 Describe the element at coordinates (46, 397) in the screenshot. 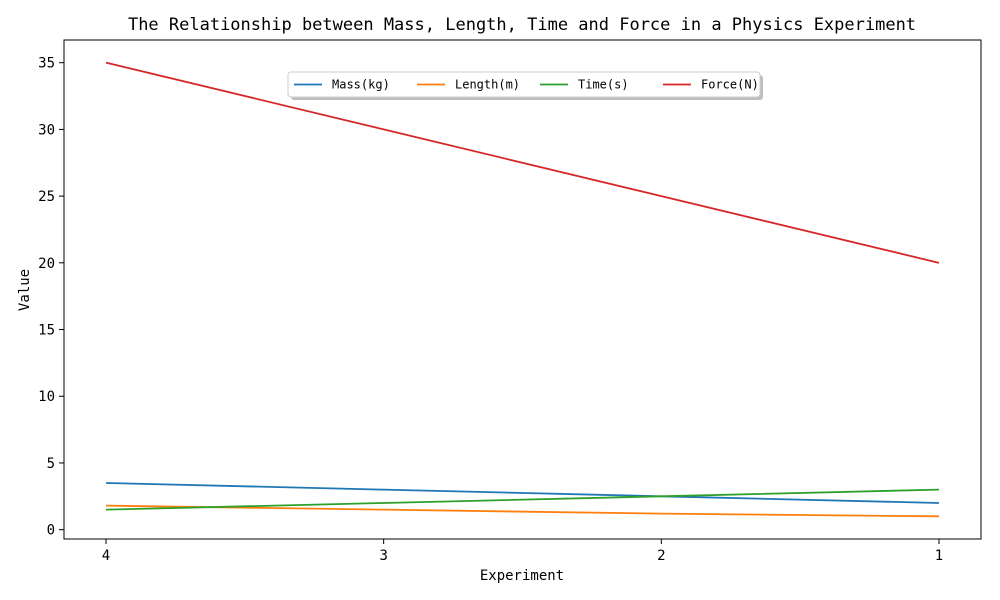

I see `y-tick-label: 10` at that location.